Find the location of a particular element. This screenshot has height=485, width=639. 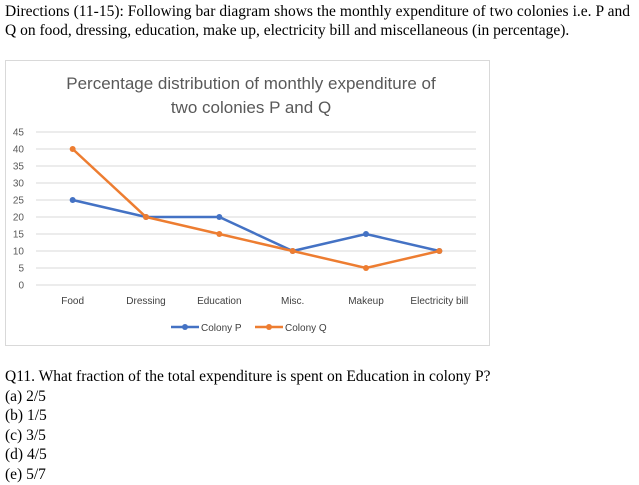

option-e: (e) 5/7 is located at coordinates (25, 474).